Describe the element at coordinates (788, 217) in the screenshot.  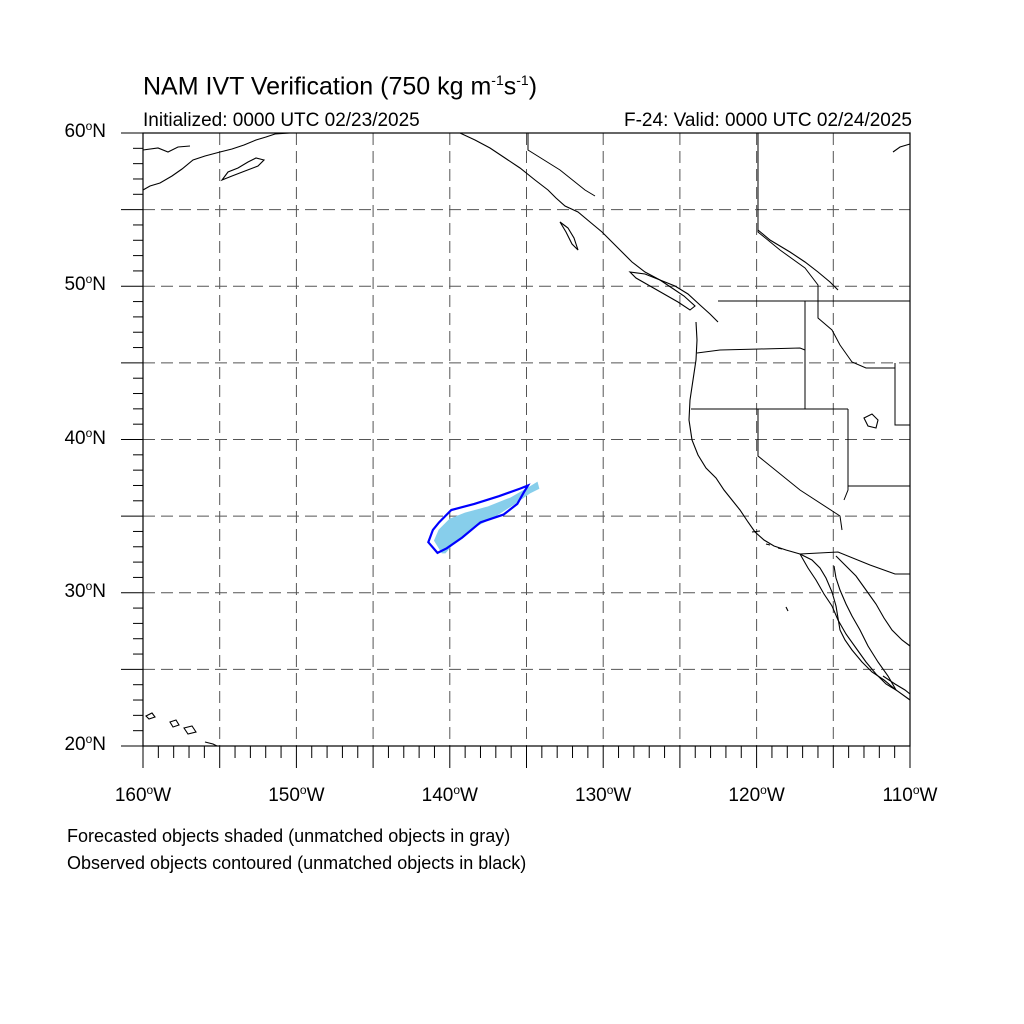
I see `border-bc-alberta` at that location.